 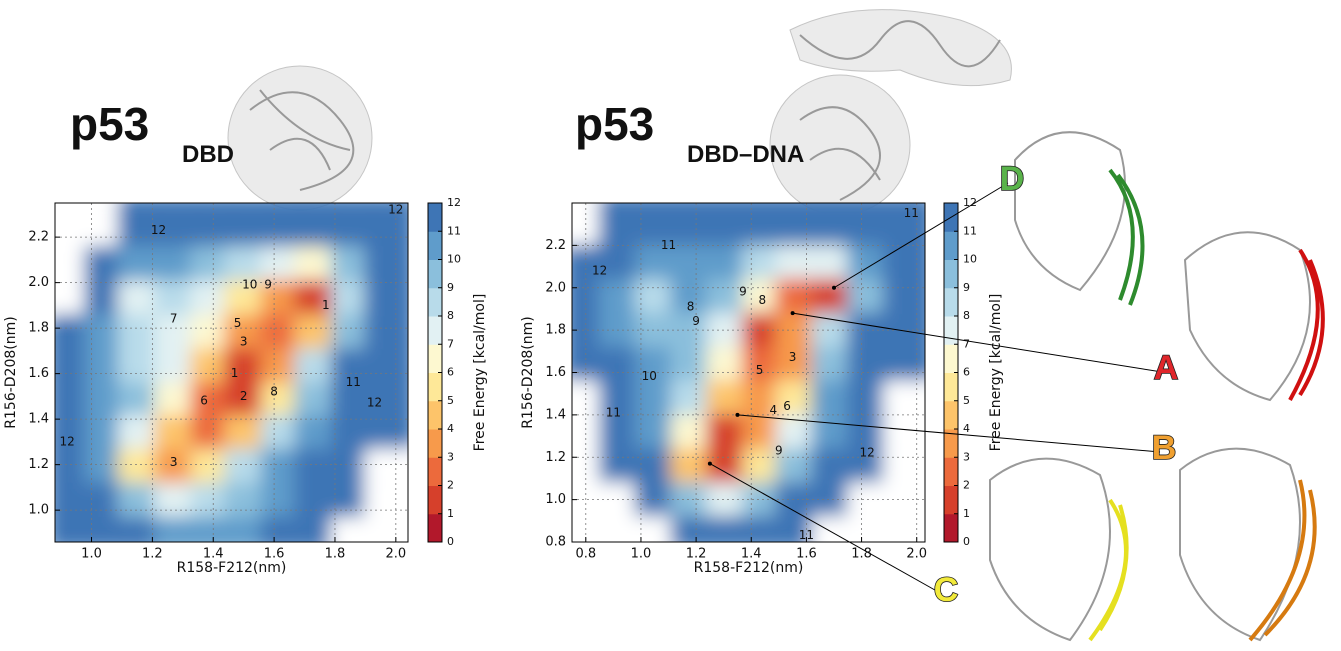 I want to click on heatmap-cells, so click(x=748, y=372).